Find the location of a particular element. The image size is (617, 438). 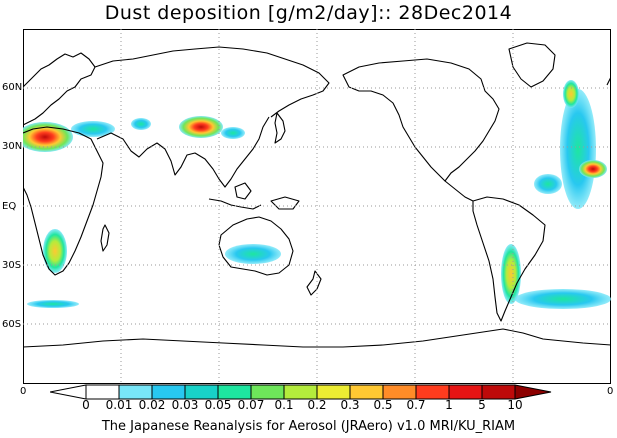

dust-gobi-east is located at coordinates (233, 133).